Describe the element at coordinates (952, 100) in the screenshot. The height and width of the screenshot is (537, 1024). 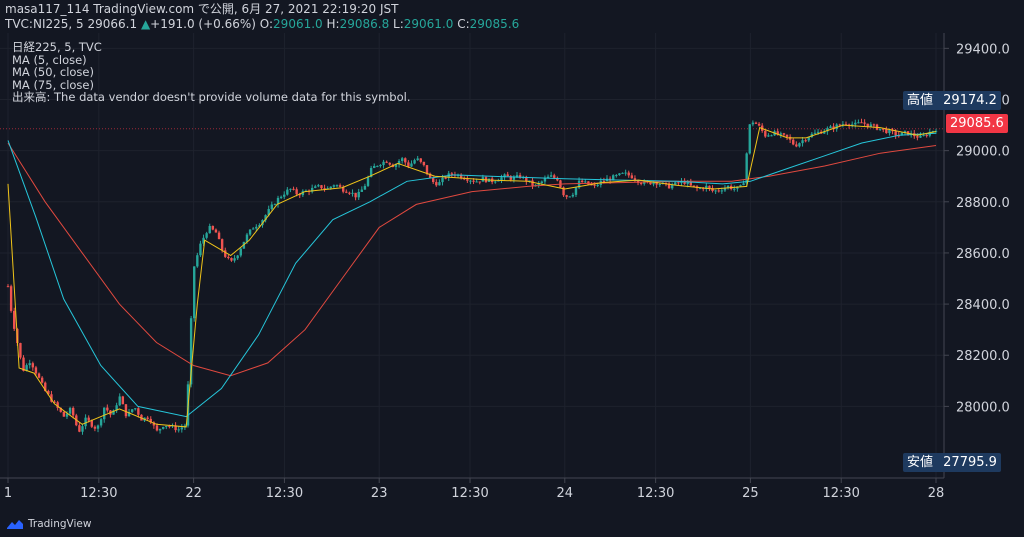
I see `high-price-tag: 高値 29174.2` at that location.